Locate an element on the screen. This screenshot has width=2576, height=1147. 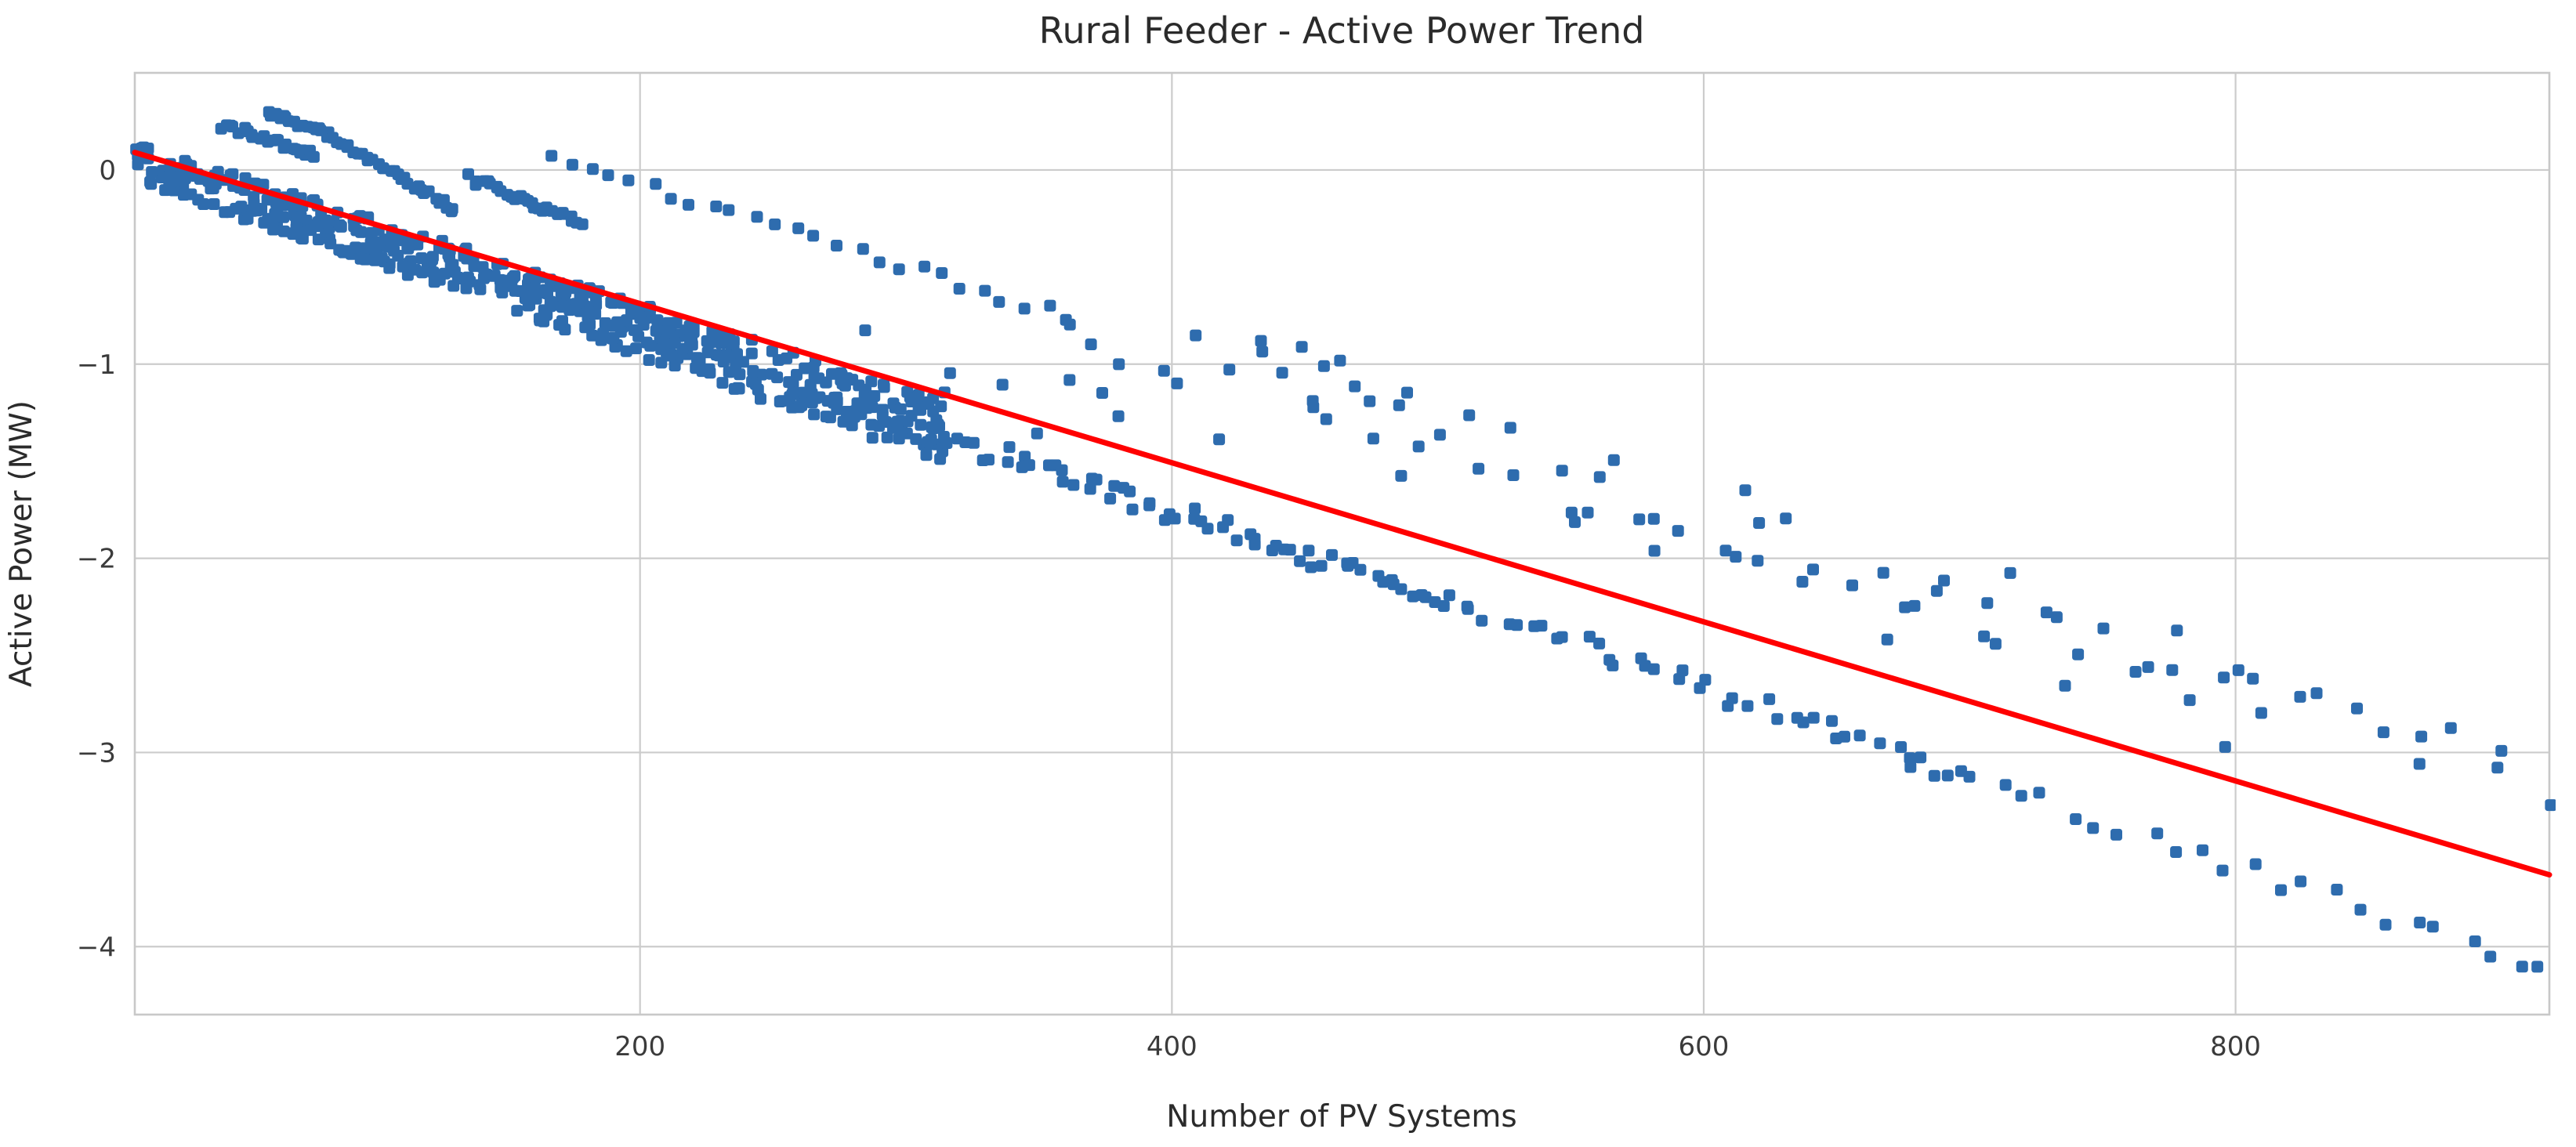
y-tick-label: 0 is located at coordinates (107, 170).